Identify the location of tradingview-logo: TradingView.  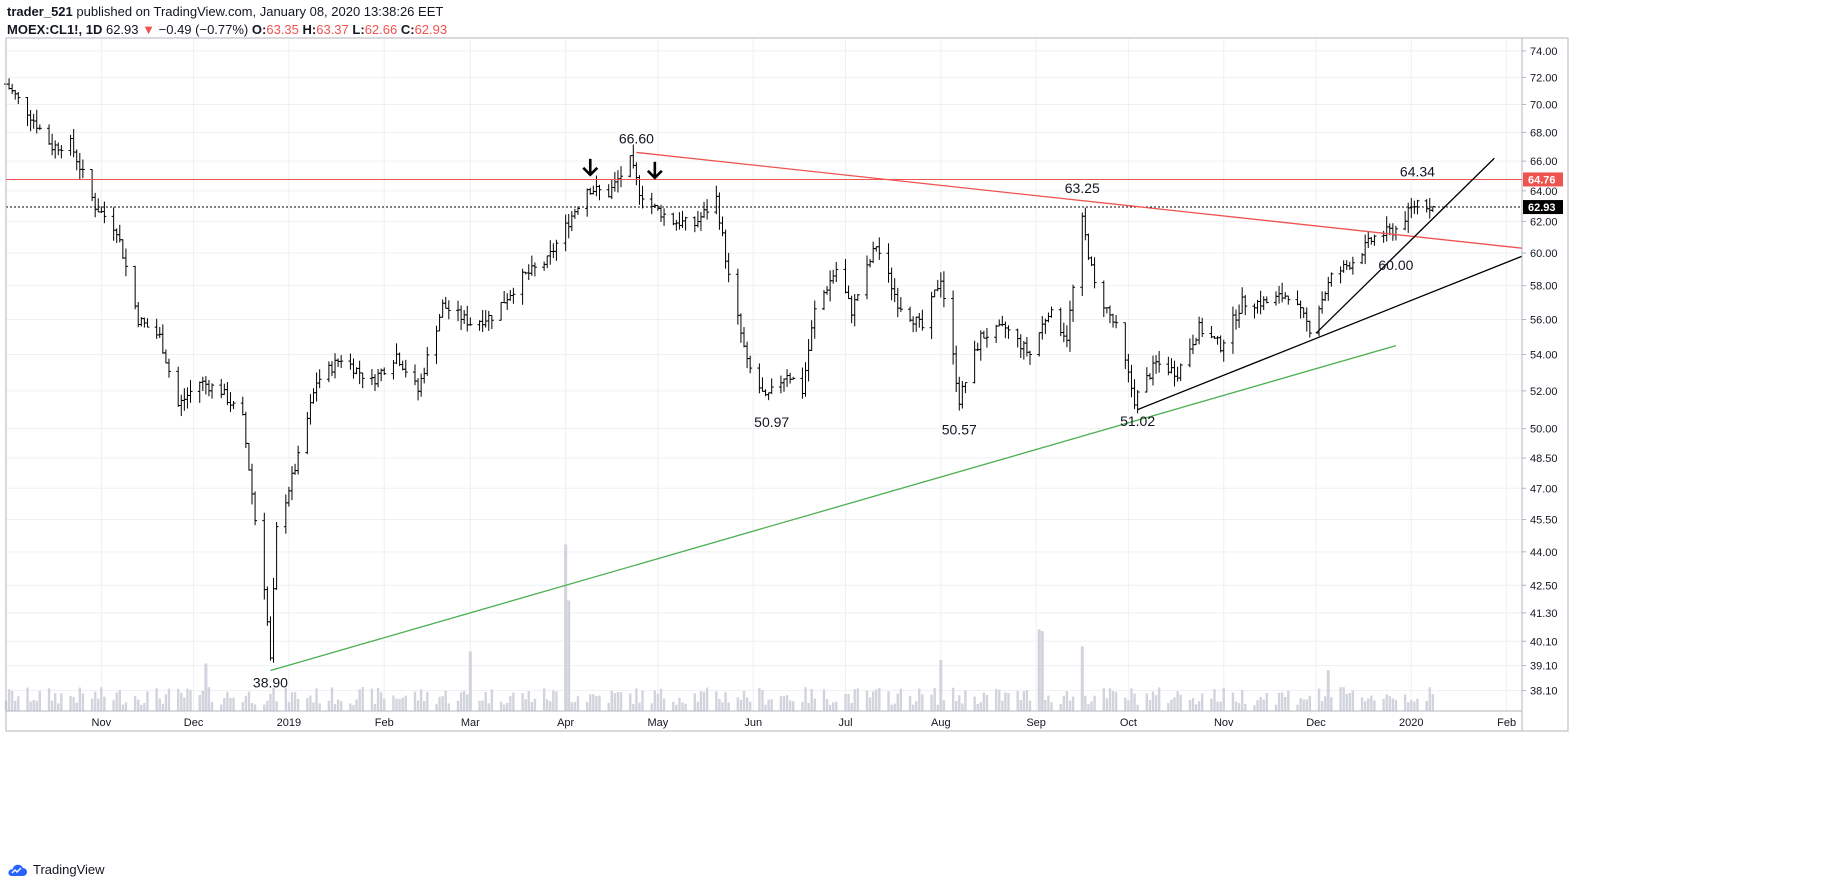
(55, 869).